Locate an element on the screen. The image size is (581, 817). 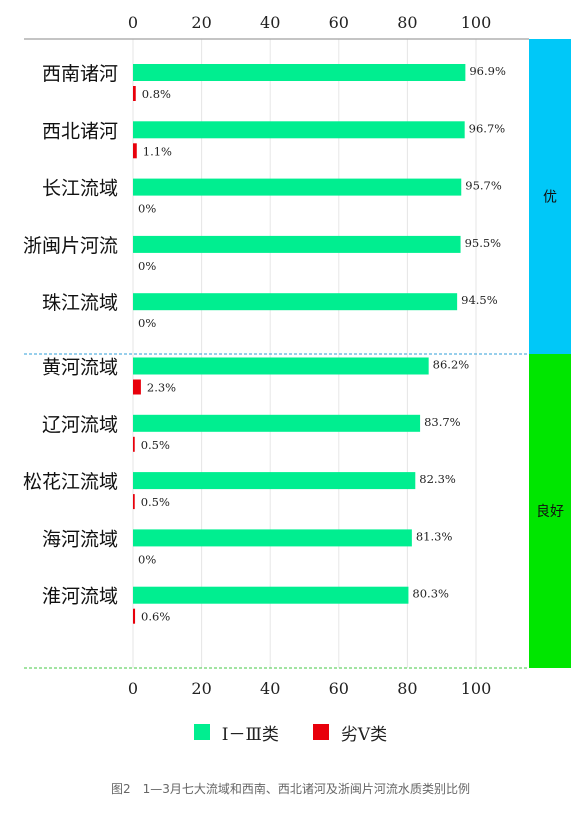
bar-good-label-0: 96.9% is located at coordinates (487, 71).